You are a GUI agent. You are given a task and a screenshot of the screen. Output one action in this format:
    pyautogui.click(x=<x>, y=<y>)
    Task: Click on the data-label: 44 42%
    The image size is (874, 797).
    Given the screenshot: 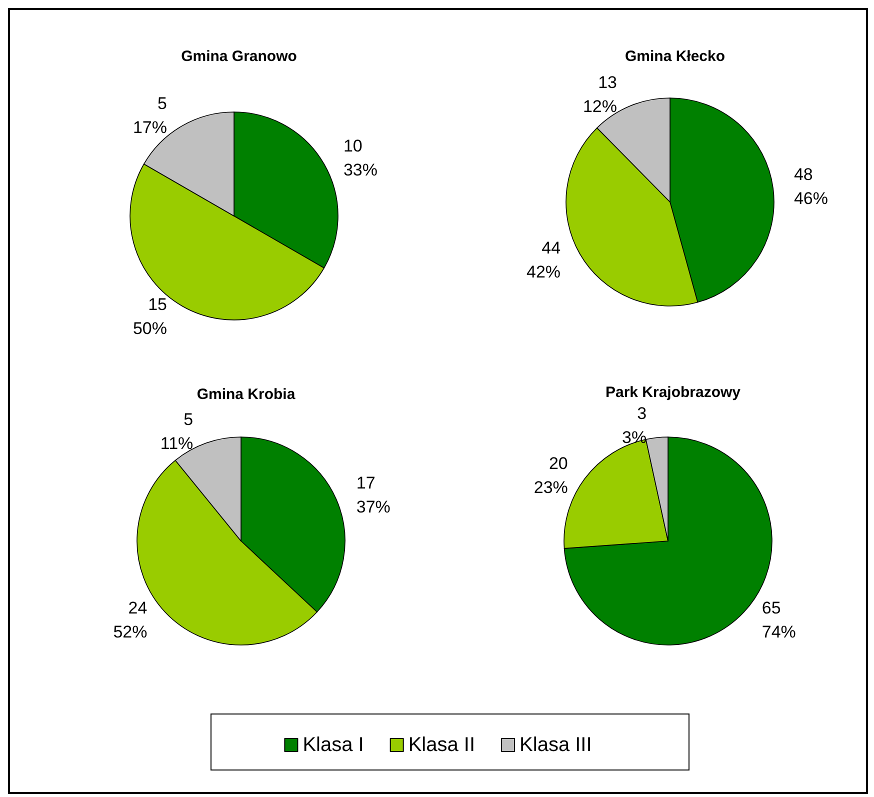 What is the action you would take?
    pyautogui.click(x=543, y=260)
    